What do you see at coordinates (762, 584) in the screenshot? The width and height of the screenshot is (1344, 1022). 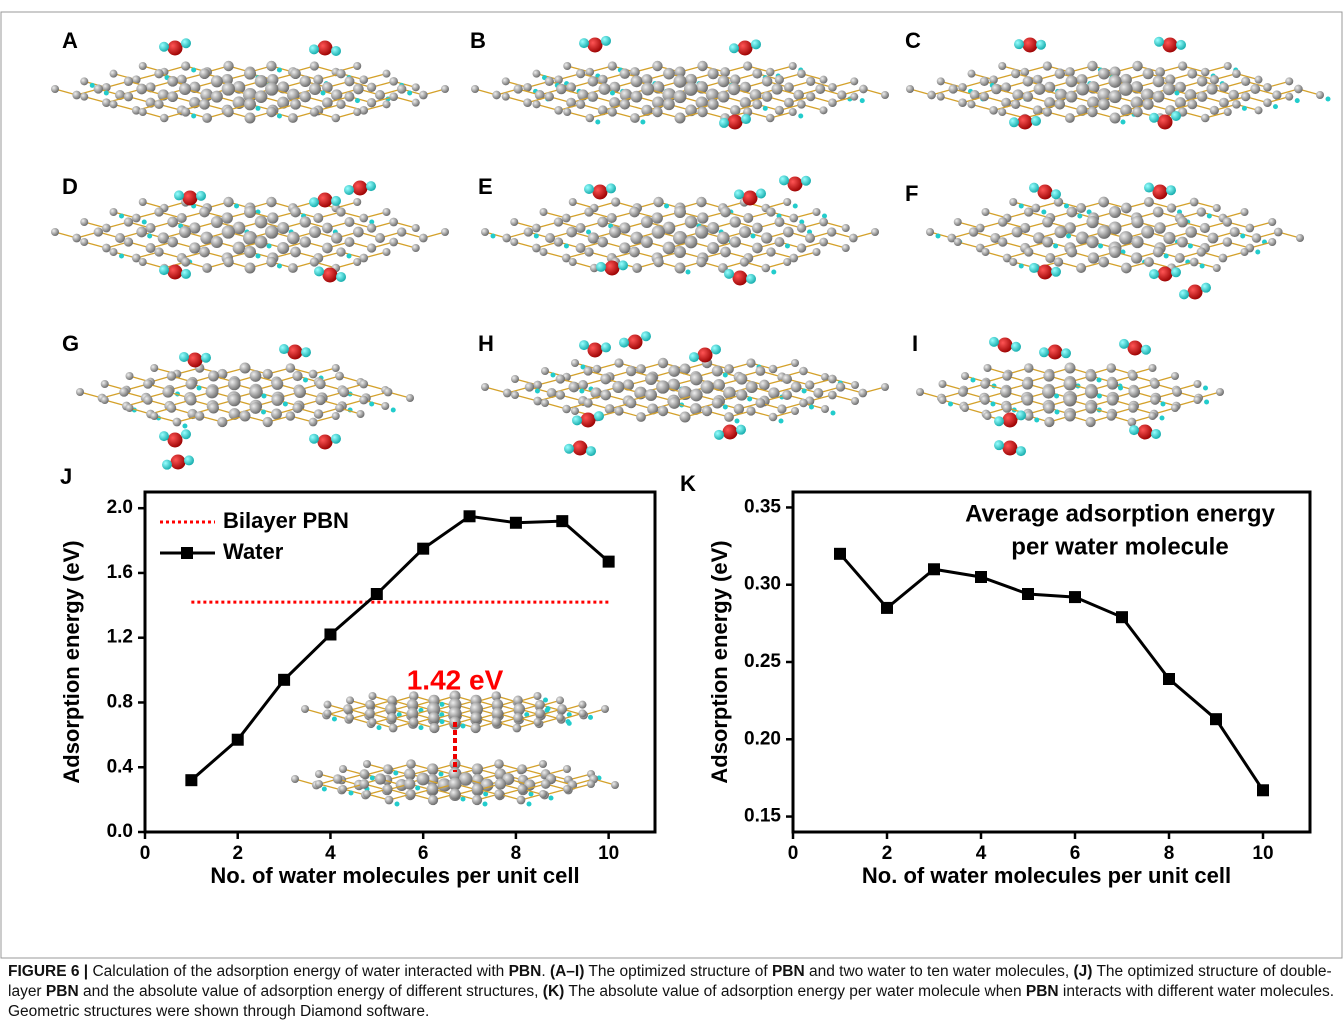 I see `y-tick-label: 0.30` at bounding box center [762, 584].